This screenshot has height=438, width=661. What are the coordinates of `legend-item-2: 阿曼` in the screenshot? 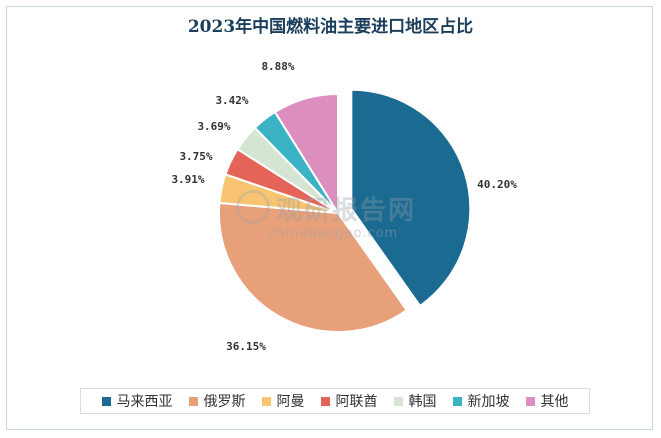 It's located at (283, 401).